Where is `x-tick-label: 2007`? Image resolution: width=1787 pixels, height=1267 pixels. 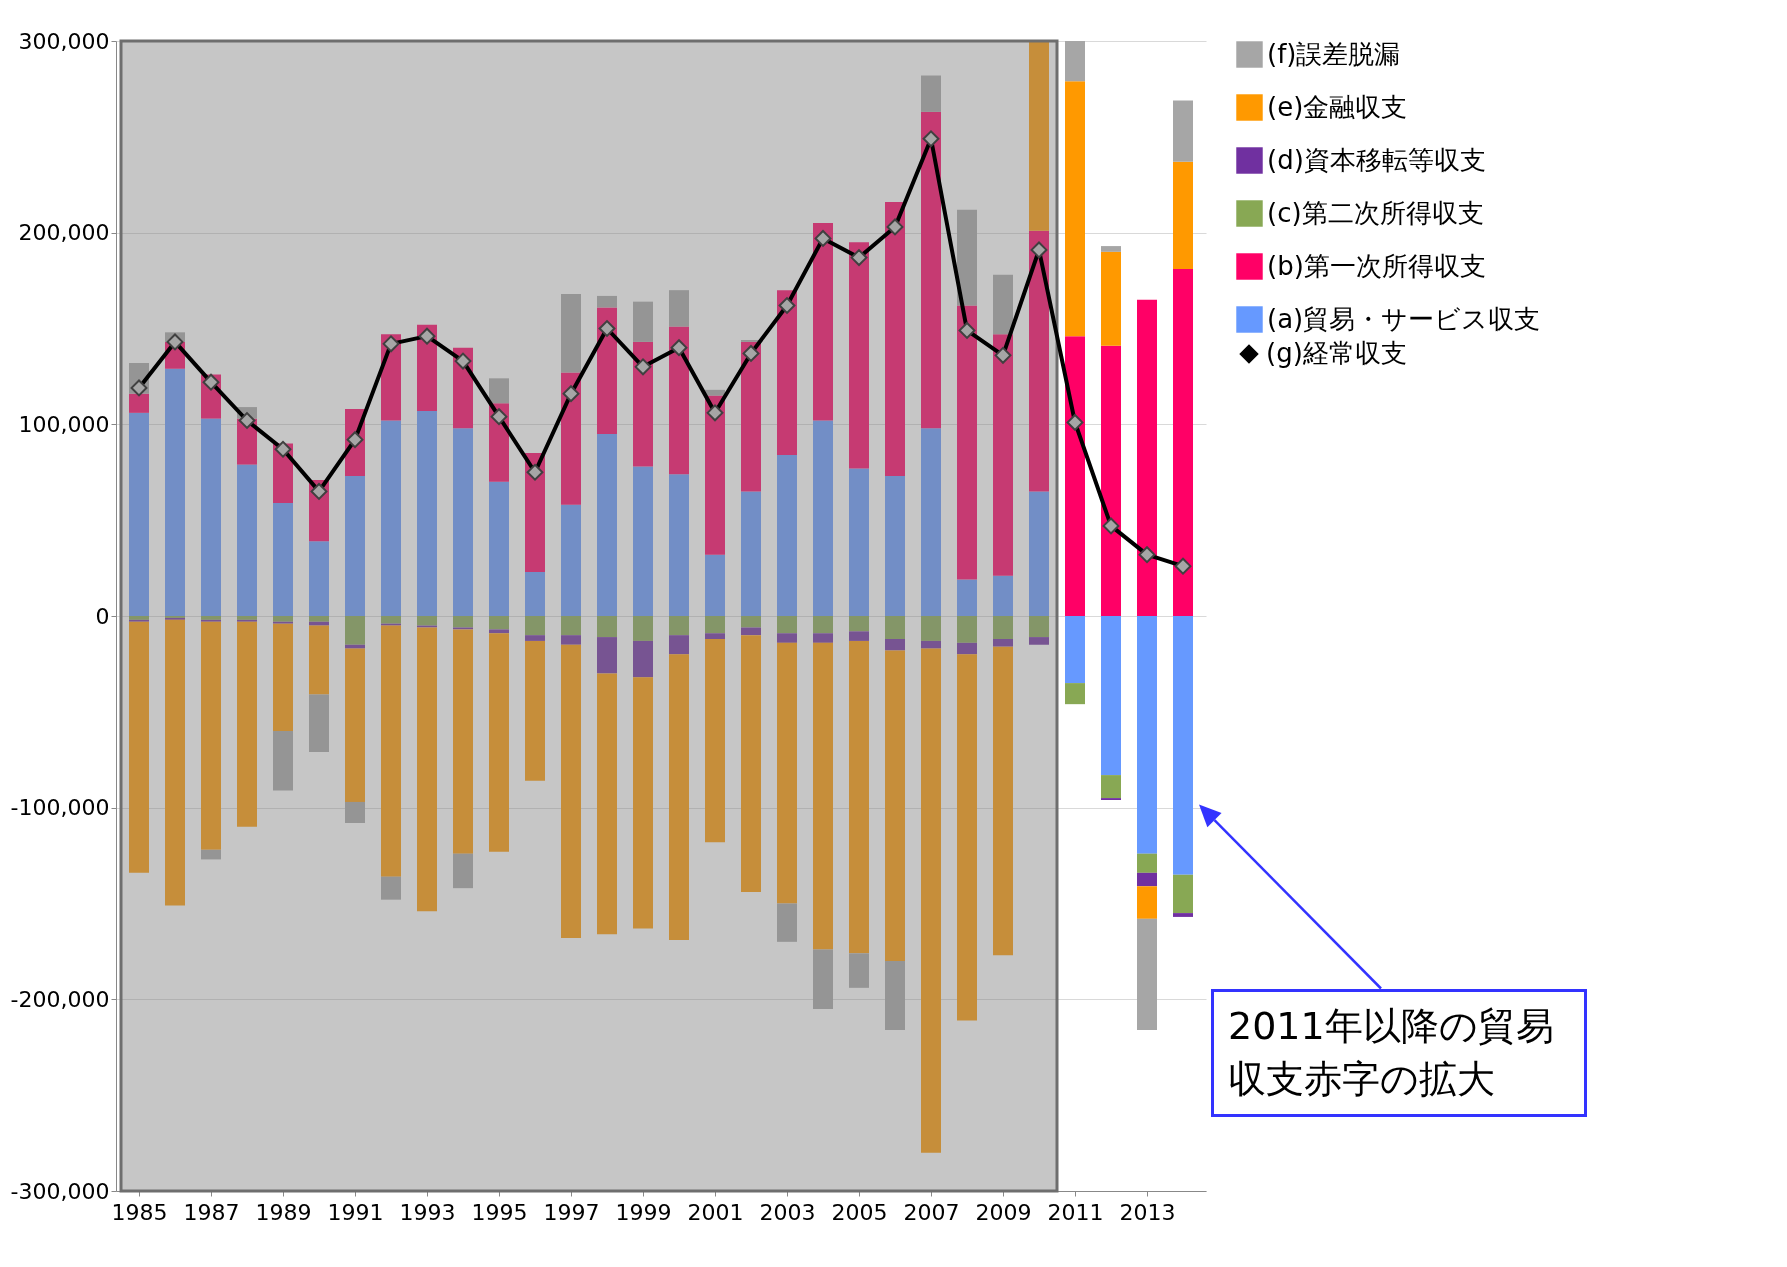 x-tick-label: 2007 is located at coordinates (931, 1212).